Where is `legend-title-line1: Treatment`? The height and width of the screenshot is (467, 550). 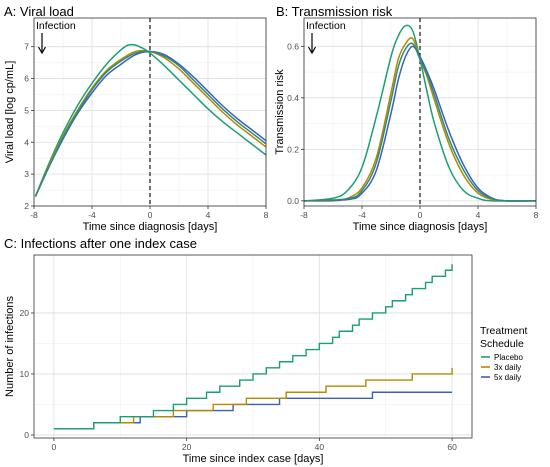 legend-title-line1: Treatment is located at coordinates (504, 331).